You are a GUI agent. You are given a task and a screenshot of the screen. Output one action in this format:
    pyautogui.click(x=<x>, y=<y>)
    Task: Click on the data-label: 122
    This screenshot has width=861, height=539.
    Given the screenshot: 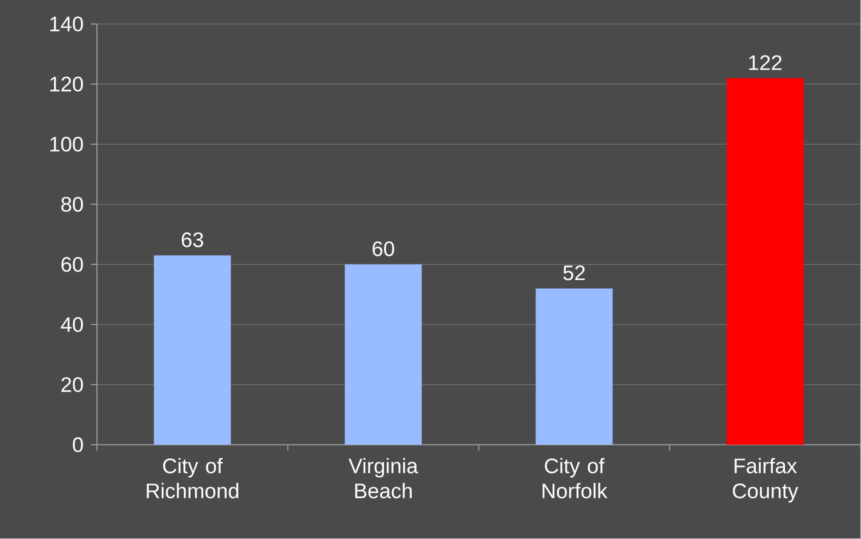 What is the action you would take?
    pyautogui.click(x=765, y=62)
    